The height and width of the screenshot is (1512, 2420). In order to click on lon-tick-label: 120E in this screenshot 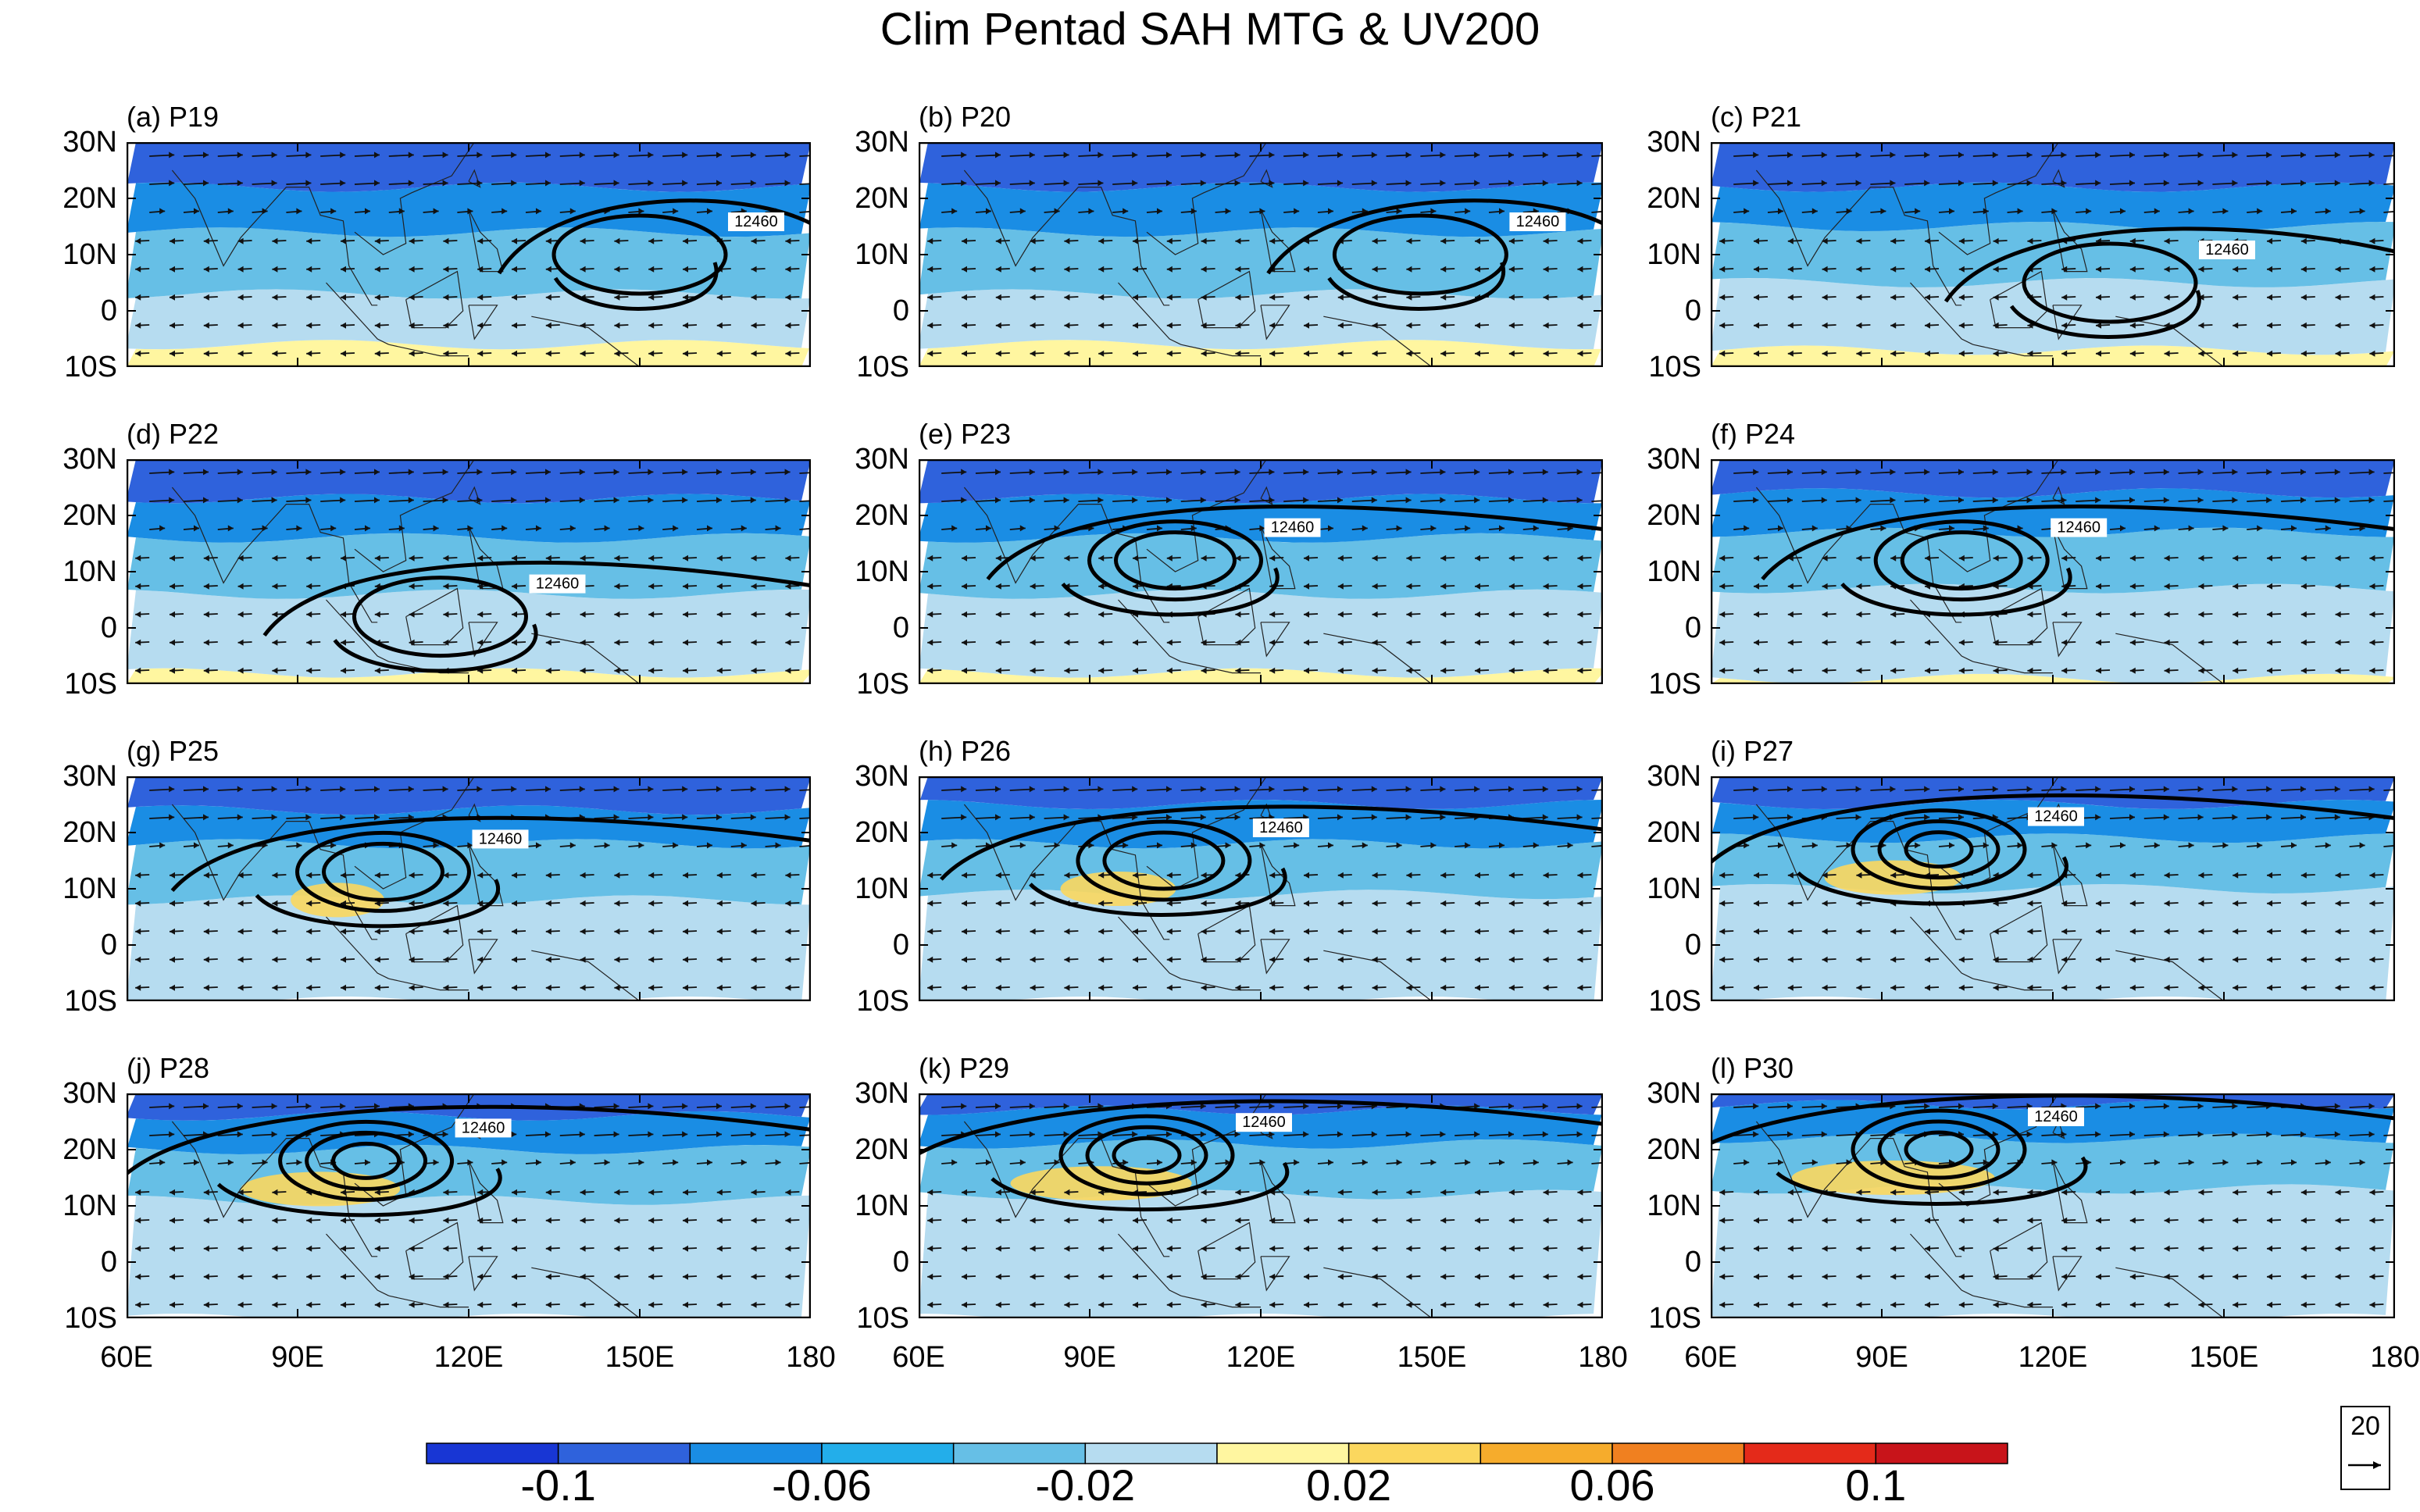, I will do `click(1261, 1357)`.